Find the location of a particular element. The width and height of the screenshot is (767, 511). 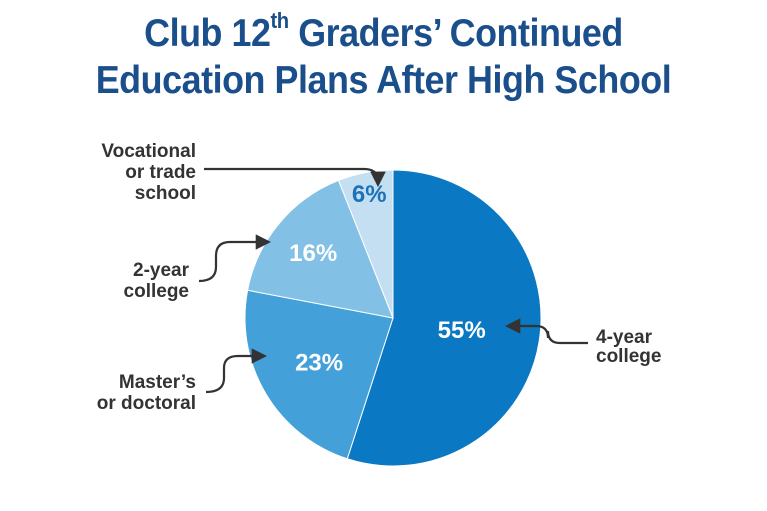

slice-master-s-or-doctoral is located at coordinates (319, 374).